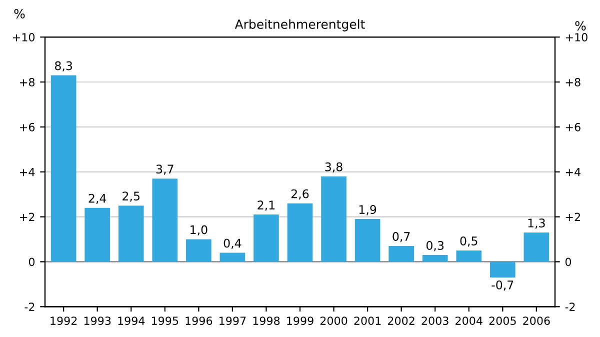  Describe the element at coordinates (19, 13) in the screenshot. I see `y-axis-title: %` at that location.